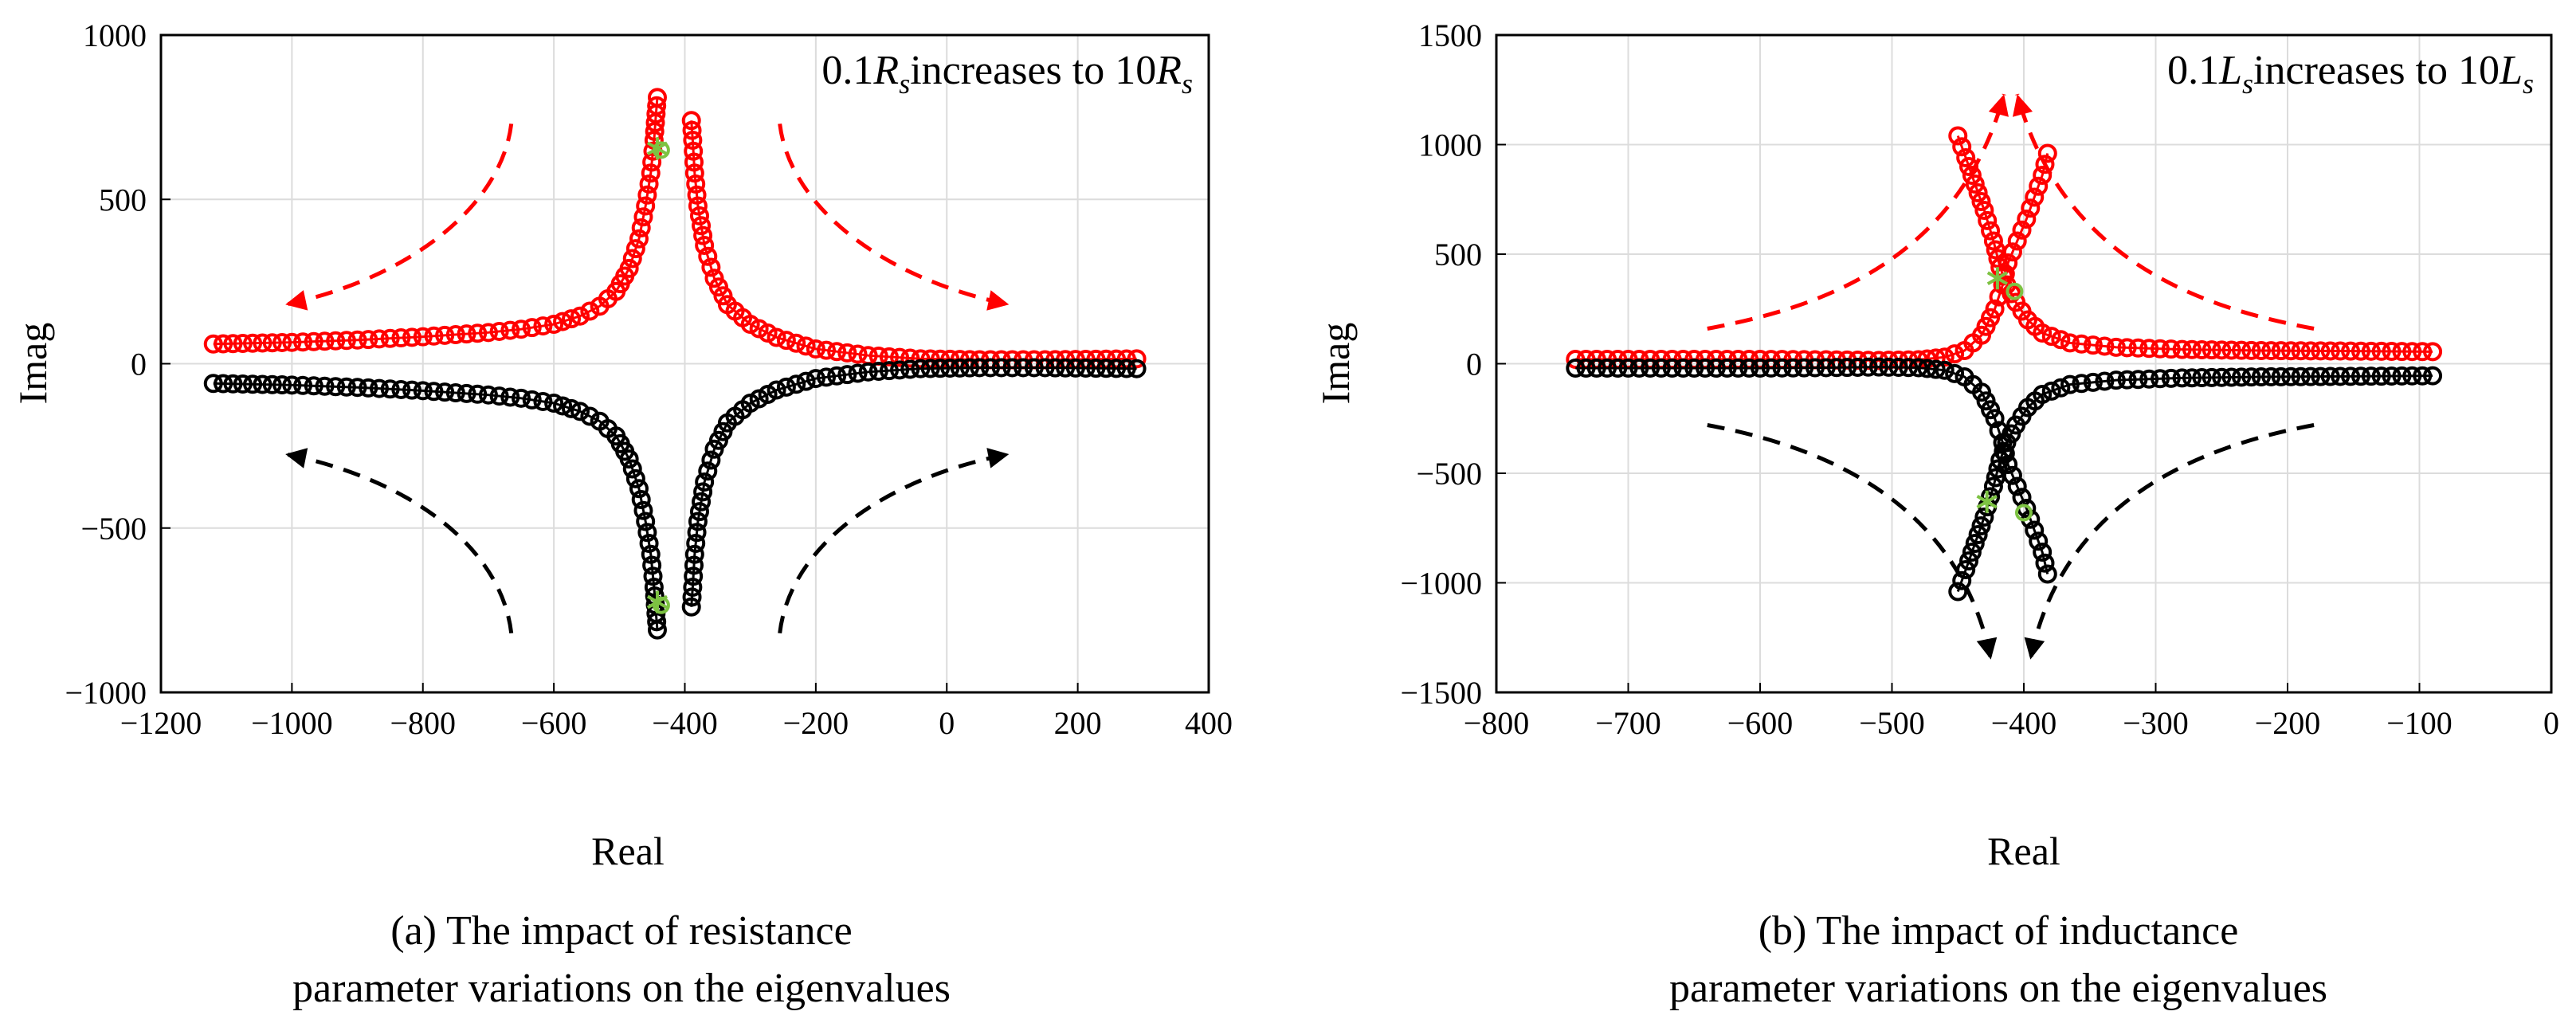 The image size is (2576, 1027). I want to click on x-tick-label: 0, so click(947, 723).